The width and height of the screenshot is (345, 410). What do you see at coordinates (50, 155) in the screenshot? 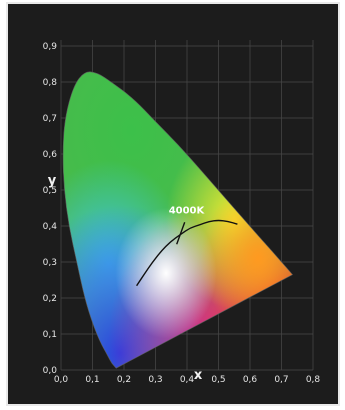
I see `y-tick-label: 0,6` at bounding box center [50, 155].